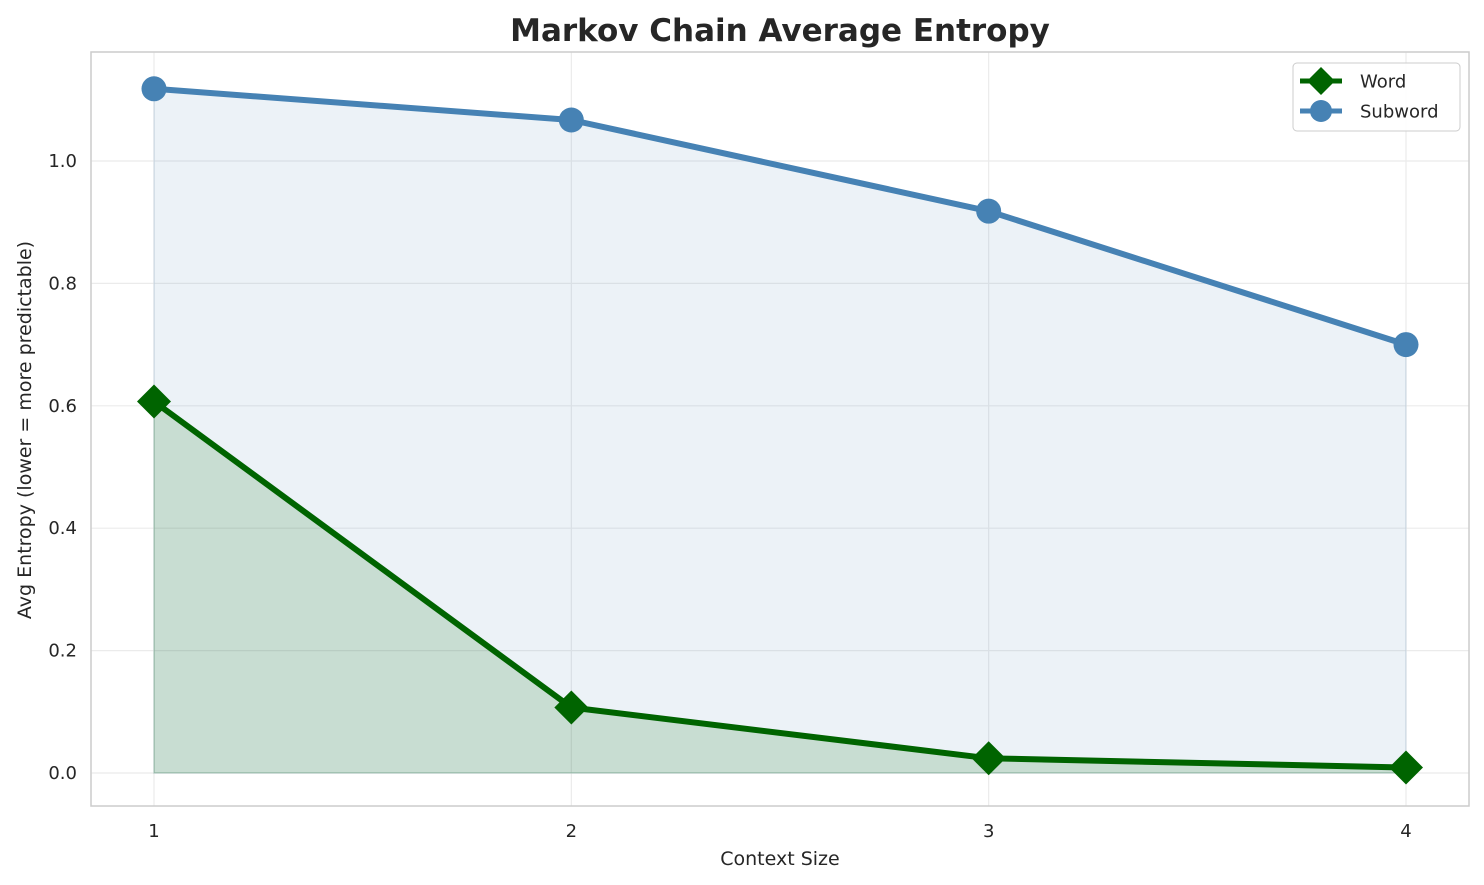 Image resolution: width=1484 pixels, height=885 pixels. Describe the element at coordinates (1321, 111) in the screenshot. I see `legend-subword-marker` at that location.